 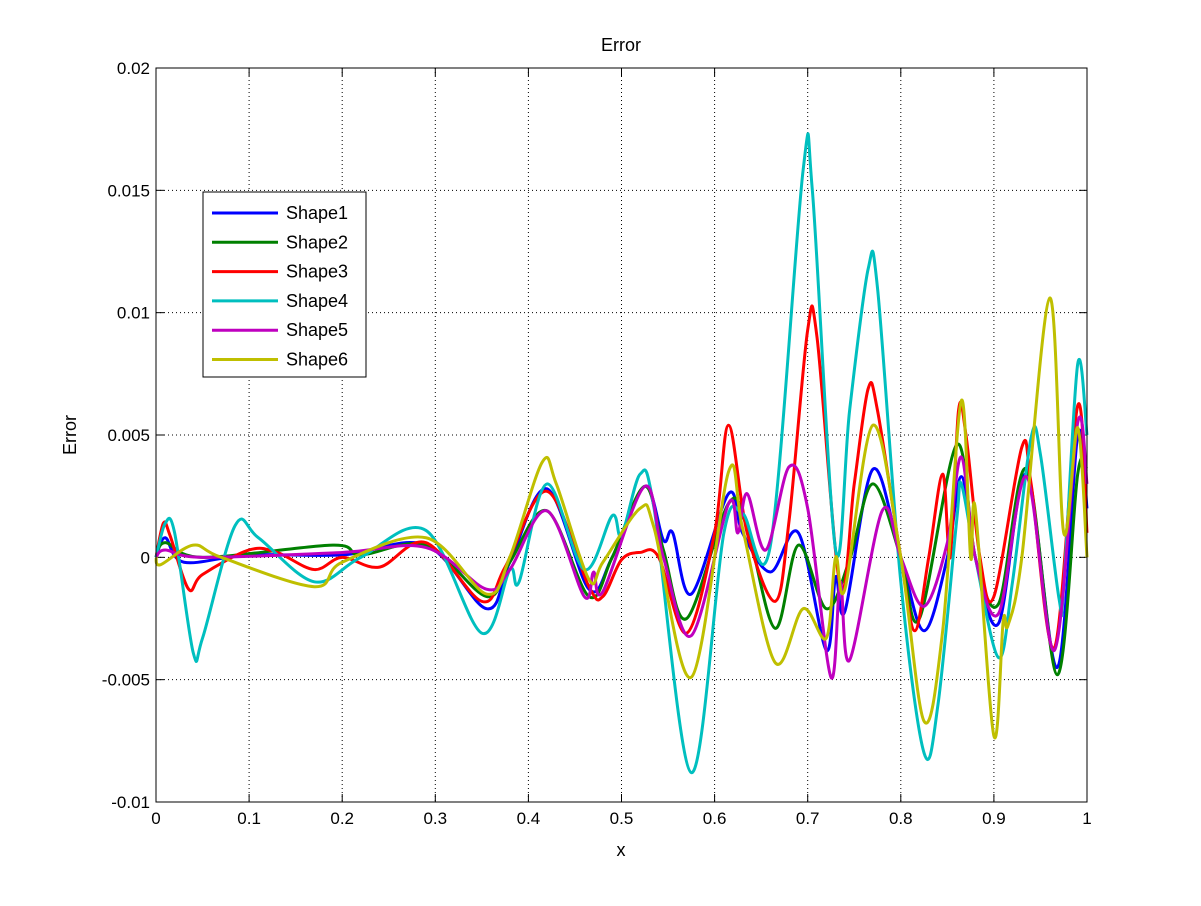 I want to click on legend: Shape1 Shape2 Shape3 Shape4 Shape5 Shape6, so click(x=284, y=284).